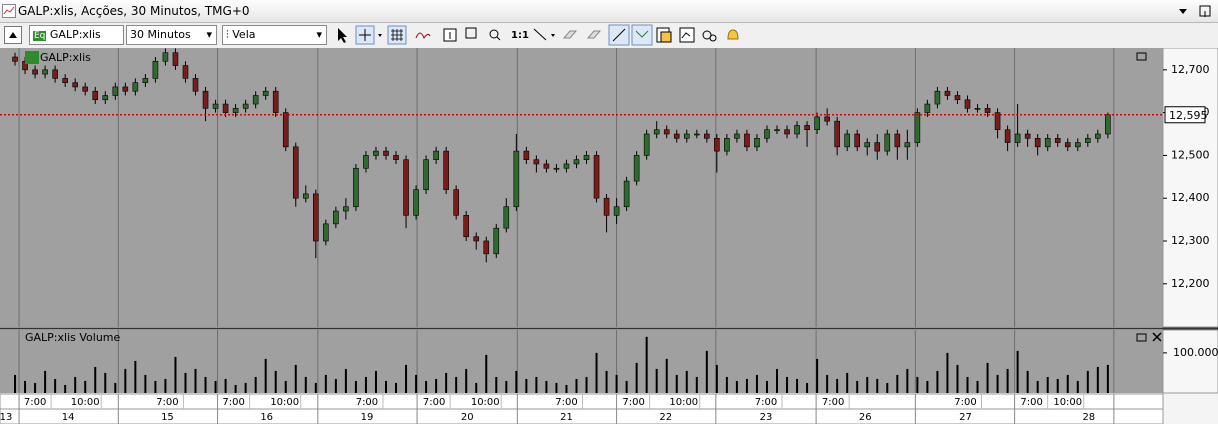 This screenshot has width=1218, height=424. What do you see at coordinates (1195, 352) in the screenshot?
I see `y-tick-label: 100.000` at bounding box center [1195, 352].